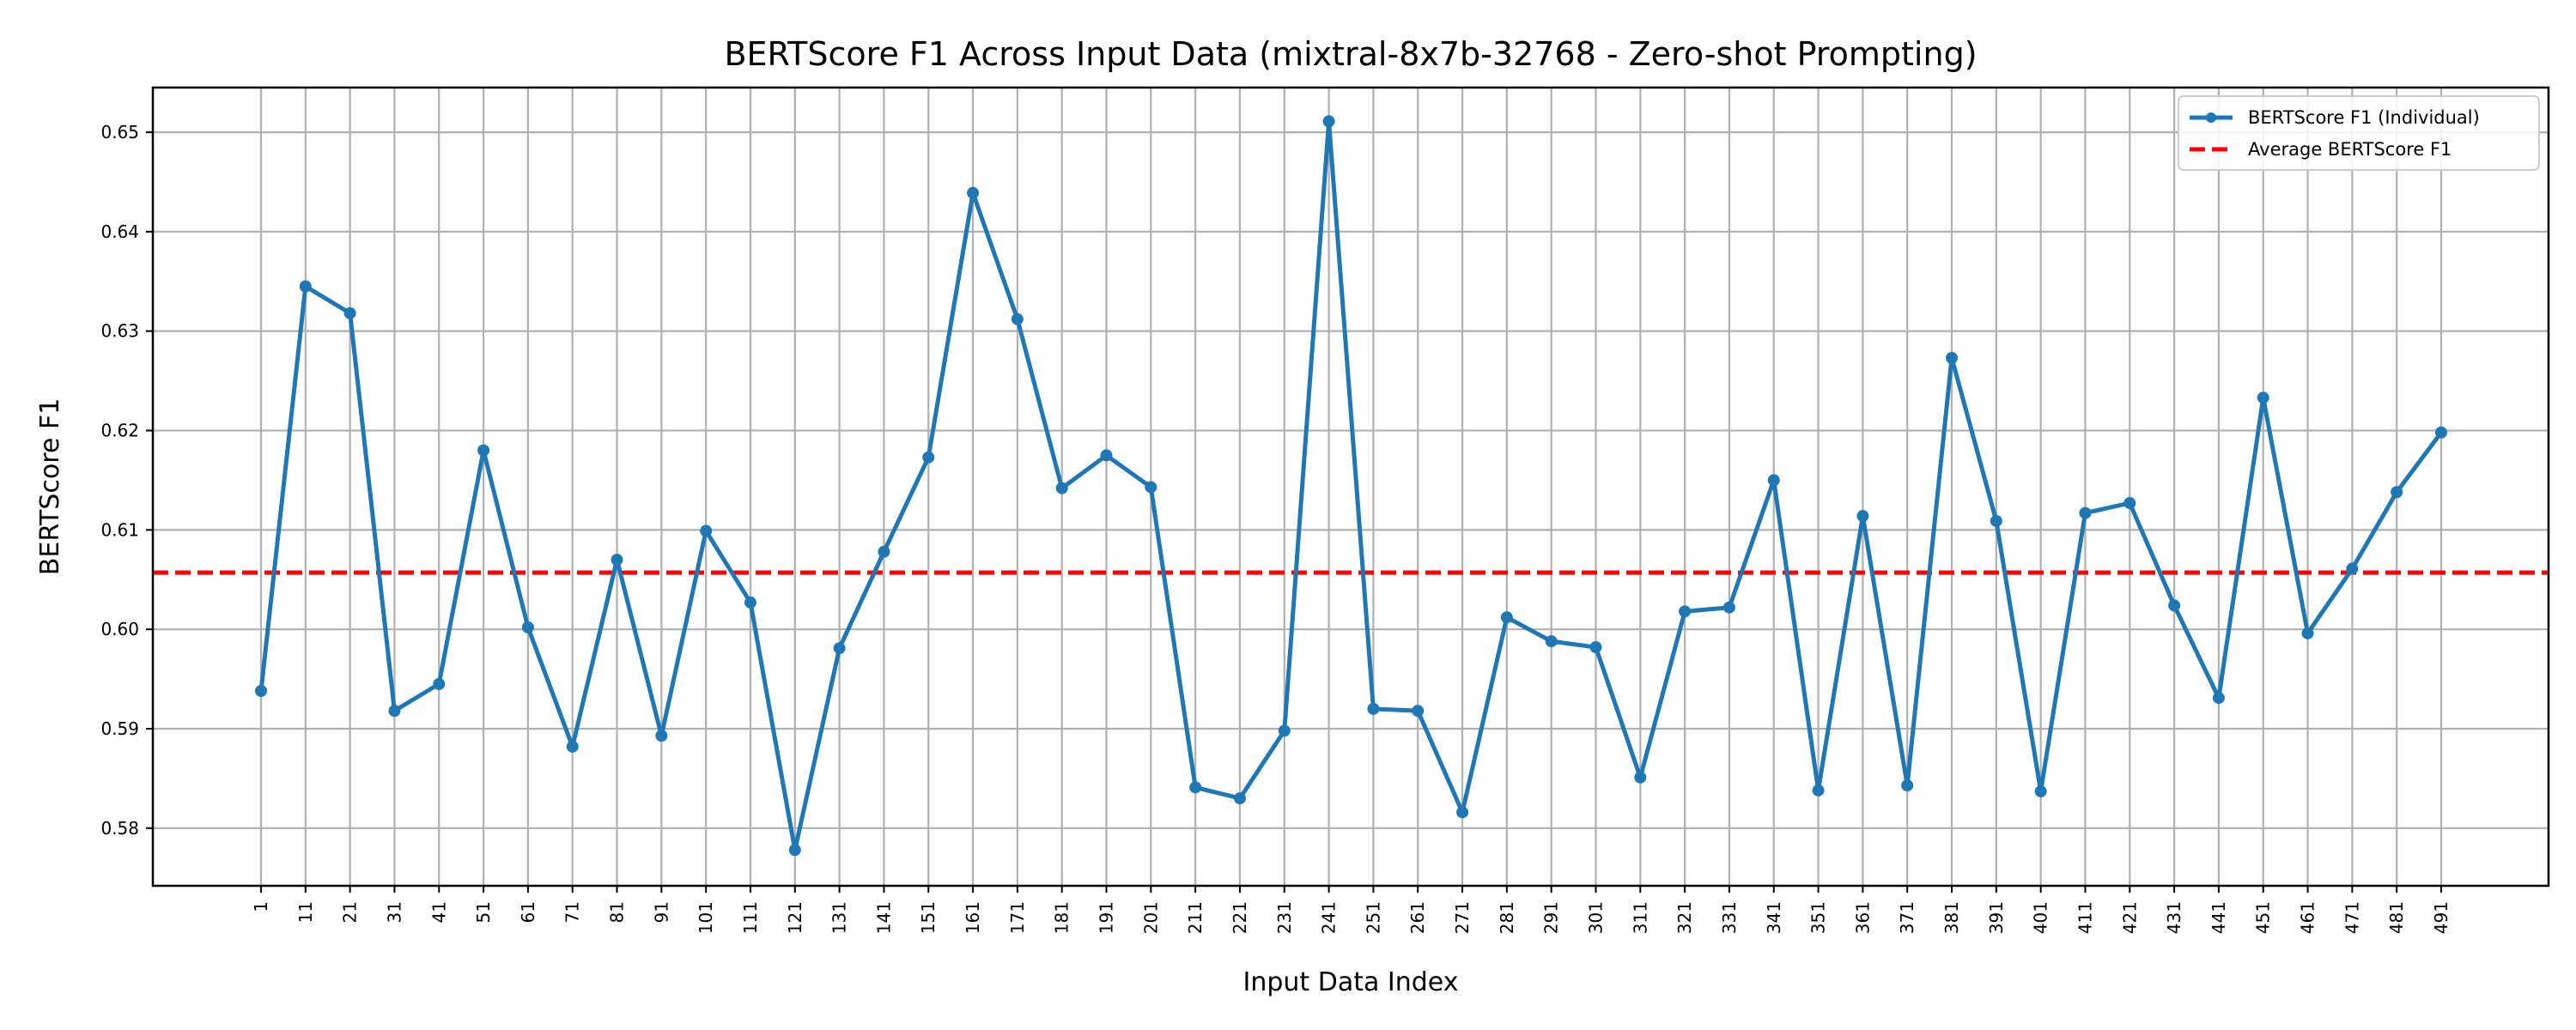 The image size is (2576, 1030). I want to click on x-tick-label: 201, so click(1151, 917).